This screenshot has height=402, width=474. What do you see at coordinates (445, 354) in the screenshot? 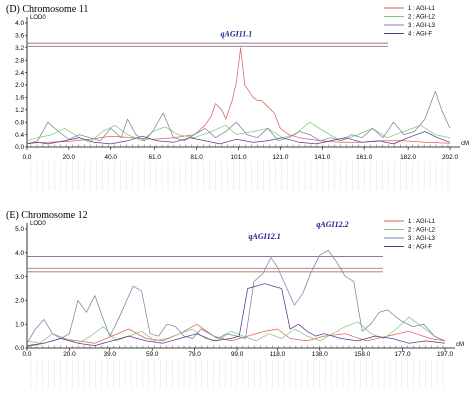
I see `x-tick-label: 197.0` at bounding box center [445, 354].